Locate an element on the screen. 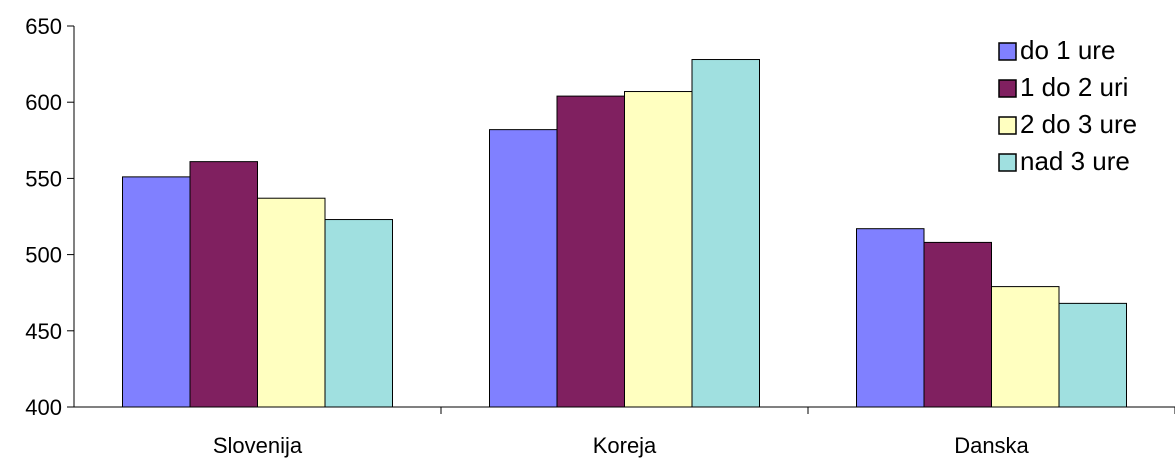 The image size is (1175, 468). y-tick-label: 500 is located at coordinates (43, 255).